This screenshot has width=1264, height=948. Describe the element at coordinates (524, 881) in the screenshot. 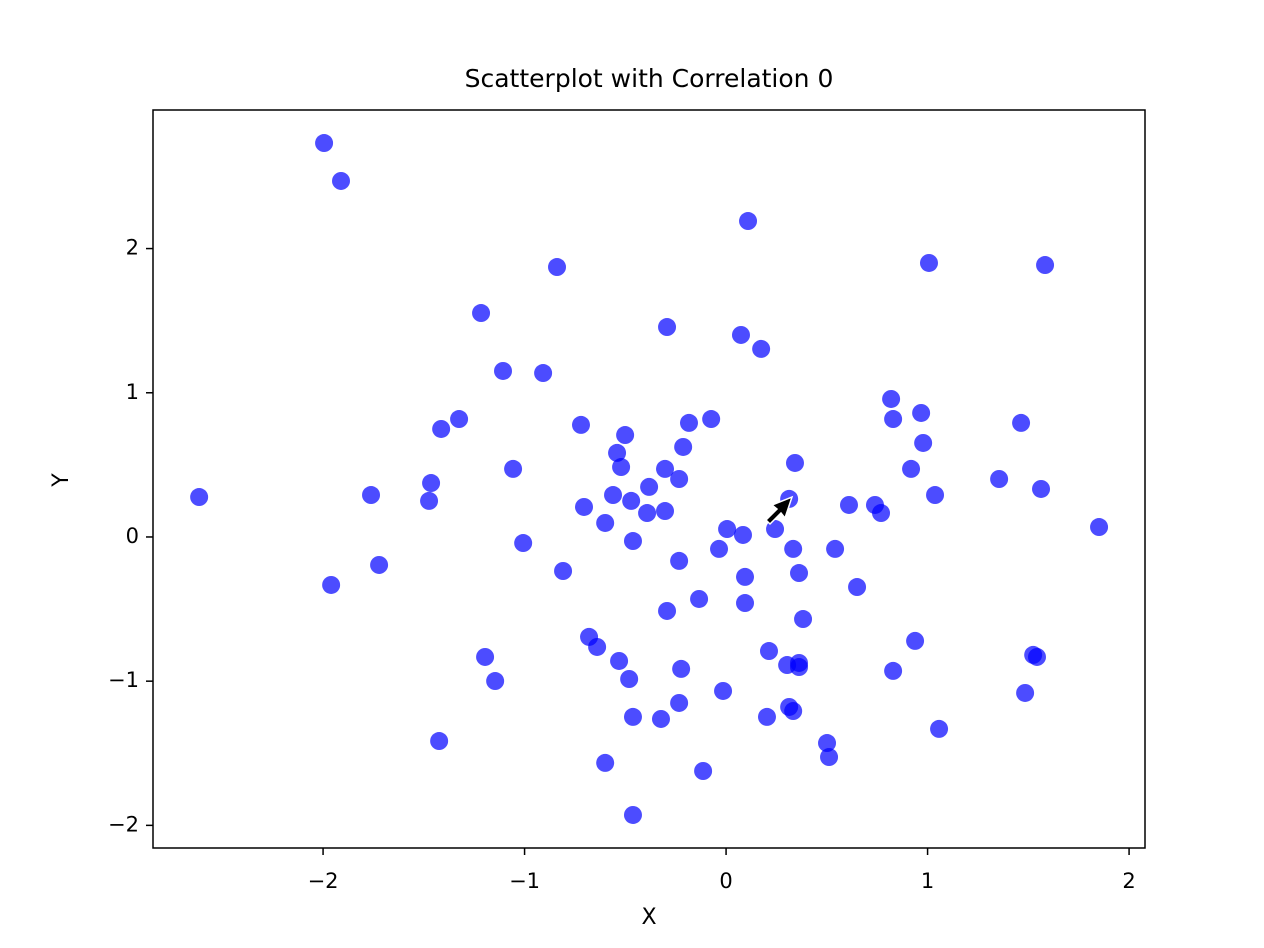

I see `x-tick-label: −1` at that location.